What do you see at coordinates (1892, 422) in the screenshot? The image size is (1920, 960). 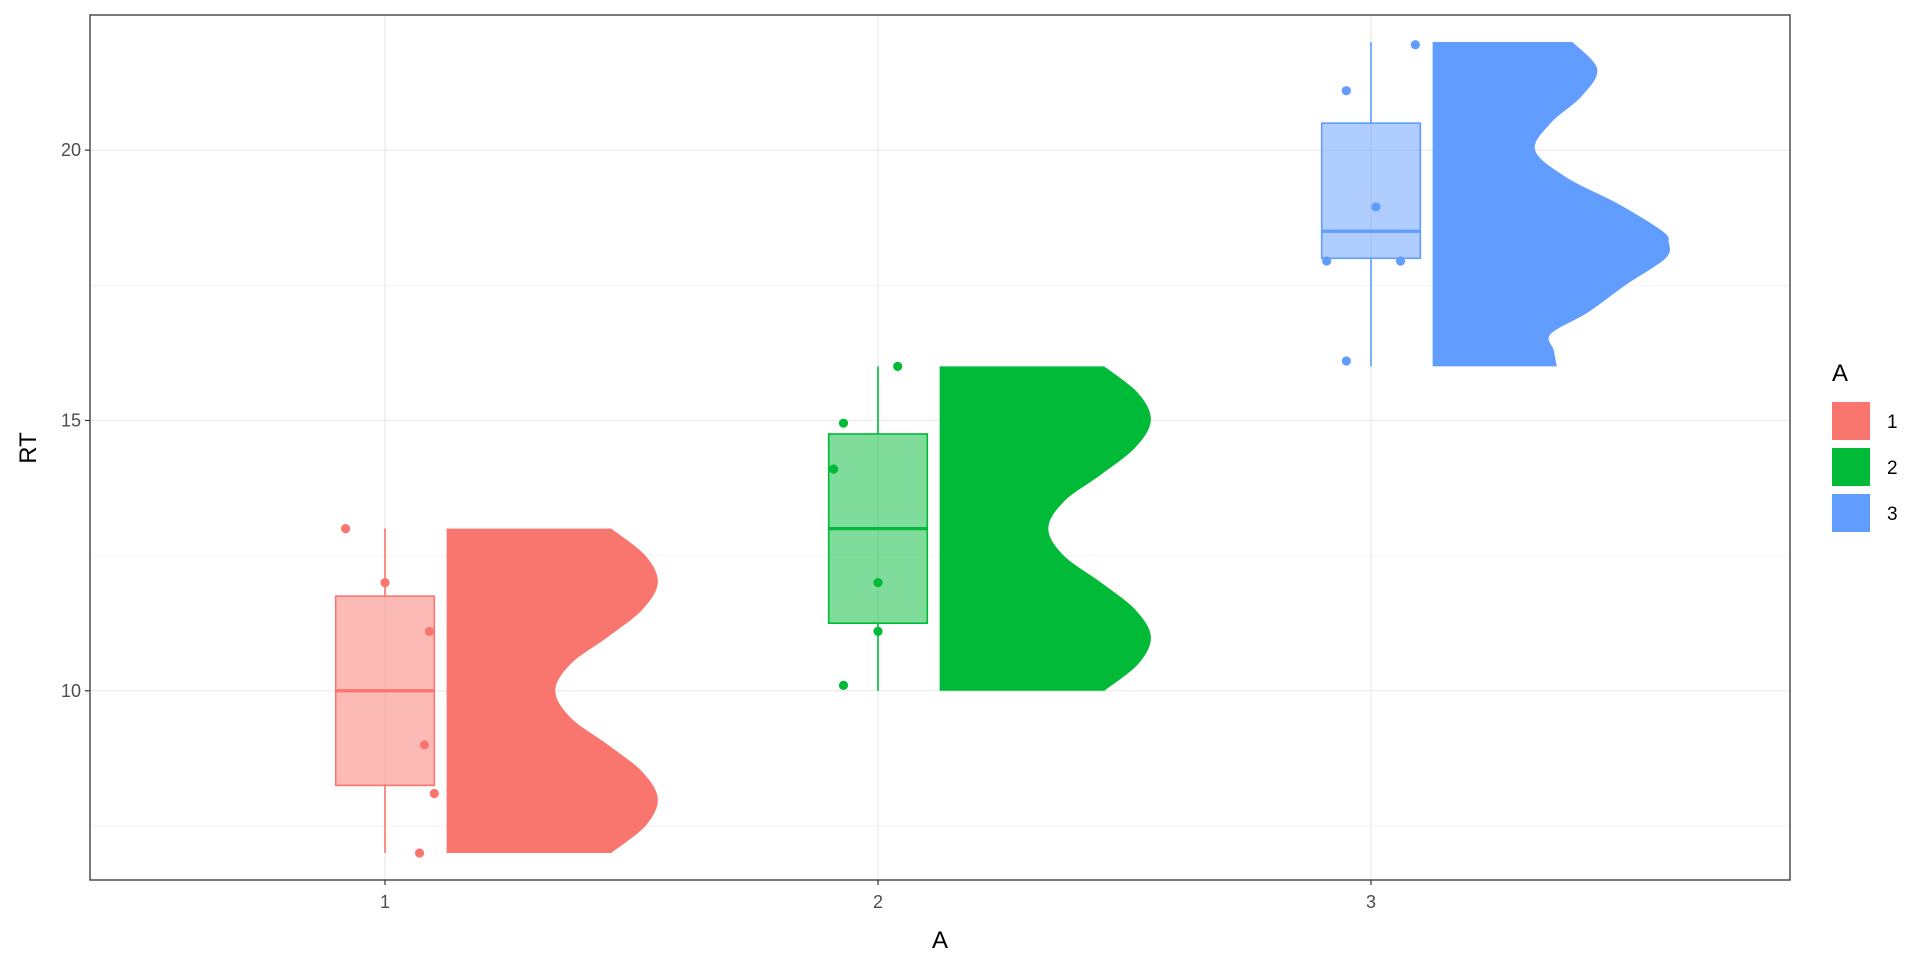 I see `legend-label-1: 1` at bounding box center [1892, 422].